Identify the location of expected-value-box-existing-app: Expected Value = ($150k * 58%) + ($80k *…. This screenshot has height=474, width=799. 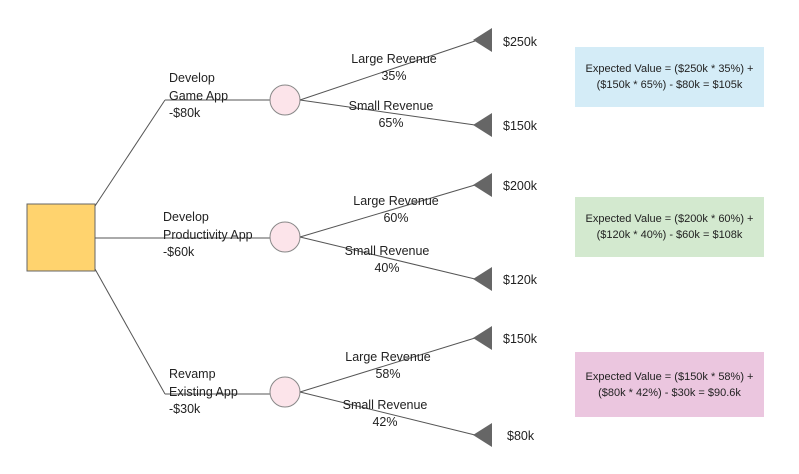
(669, 384).